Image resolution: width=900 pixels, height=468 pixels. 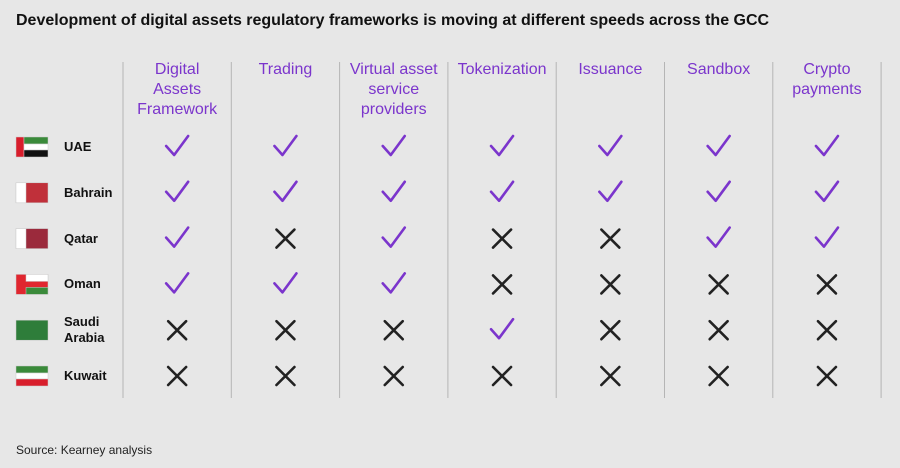 I want to click on source: Source: Kearney analysis, so click(x=84, y=450).